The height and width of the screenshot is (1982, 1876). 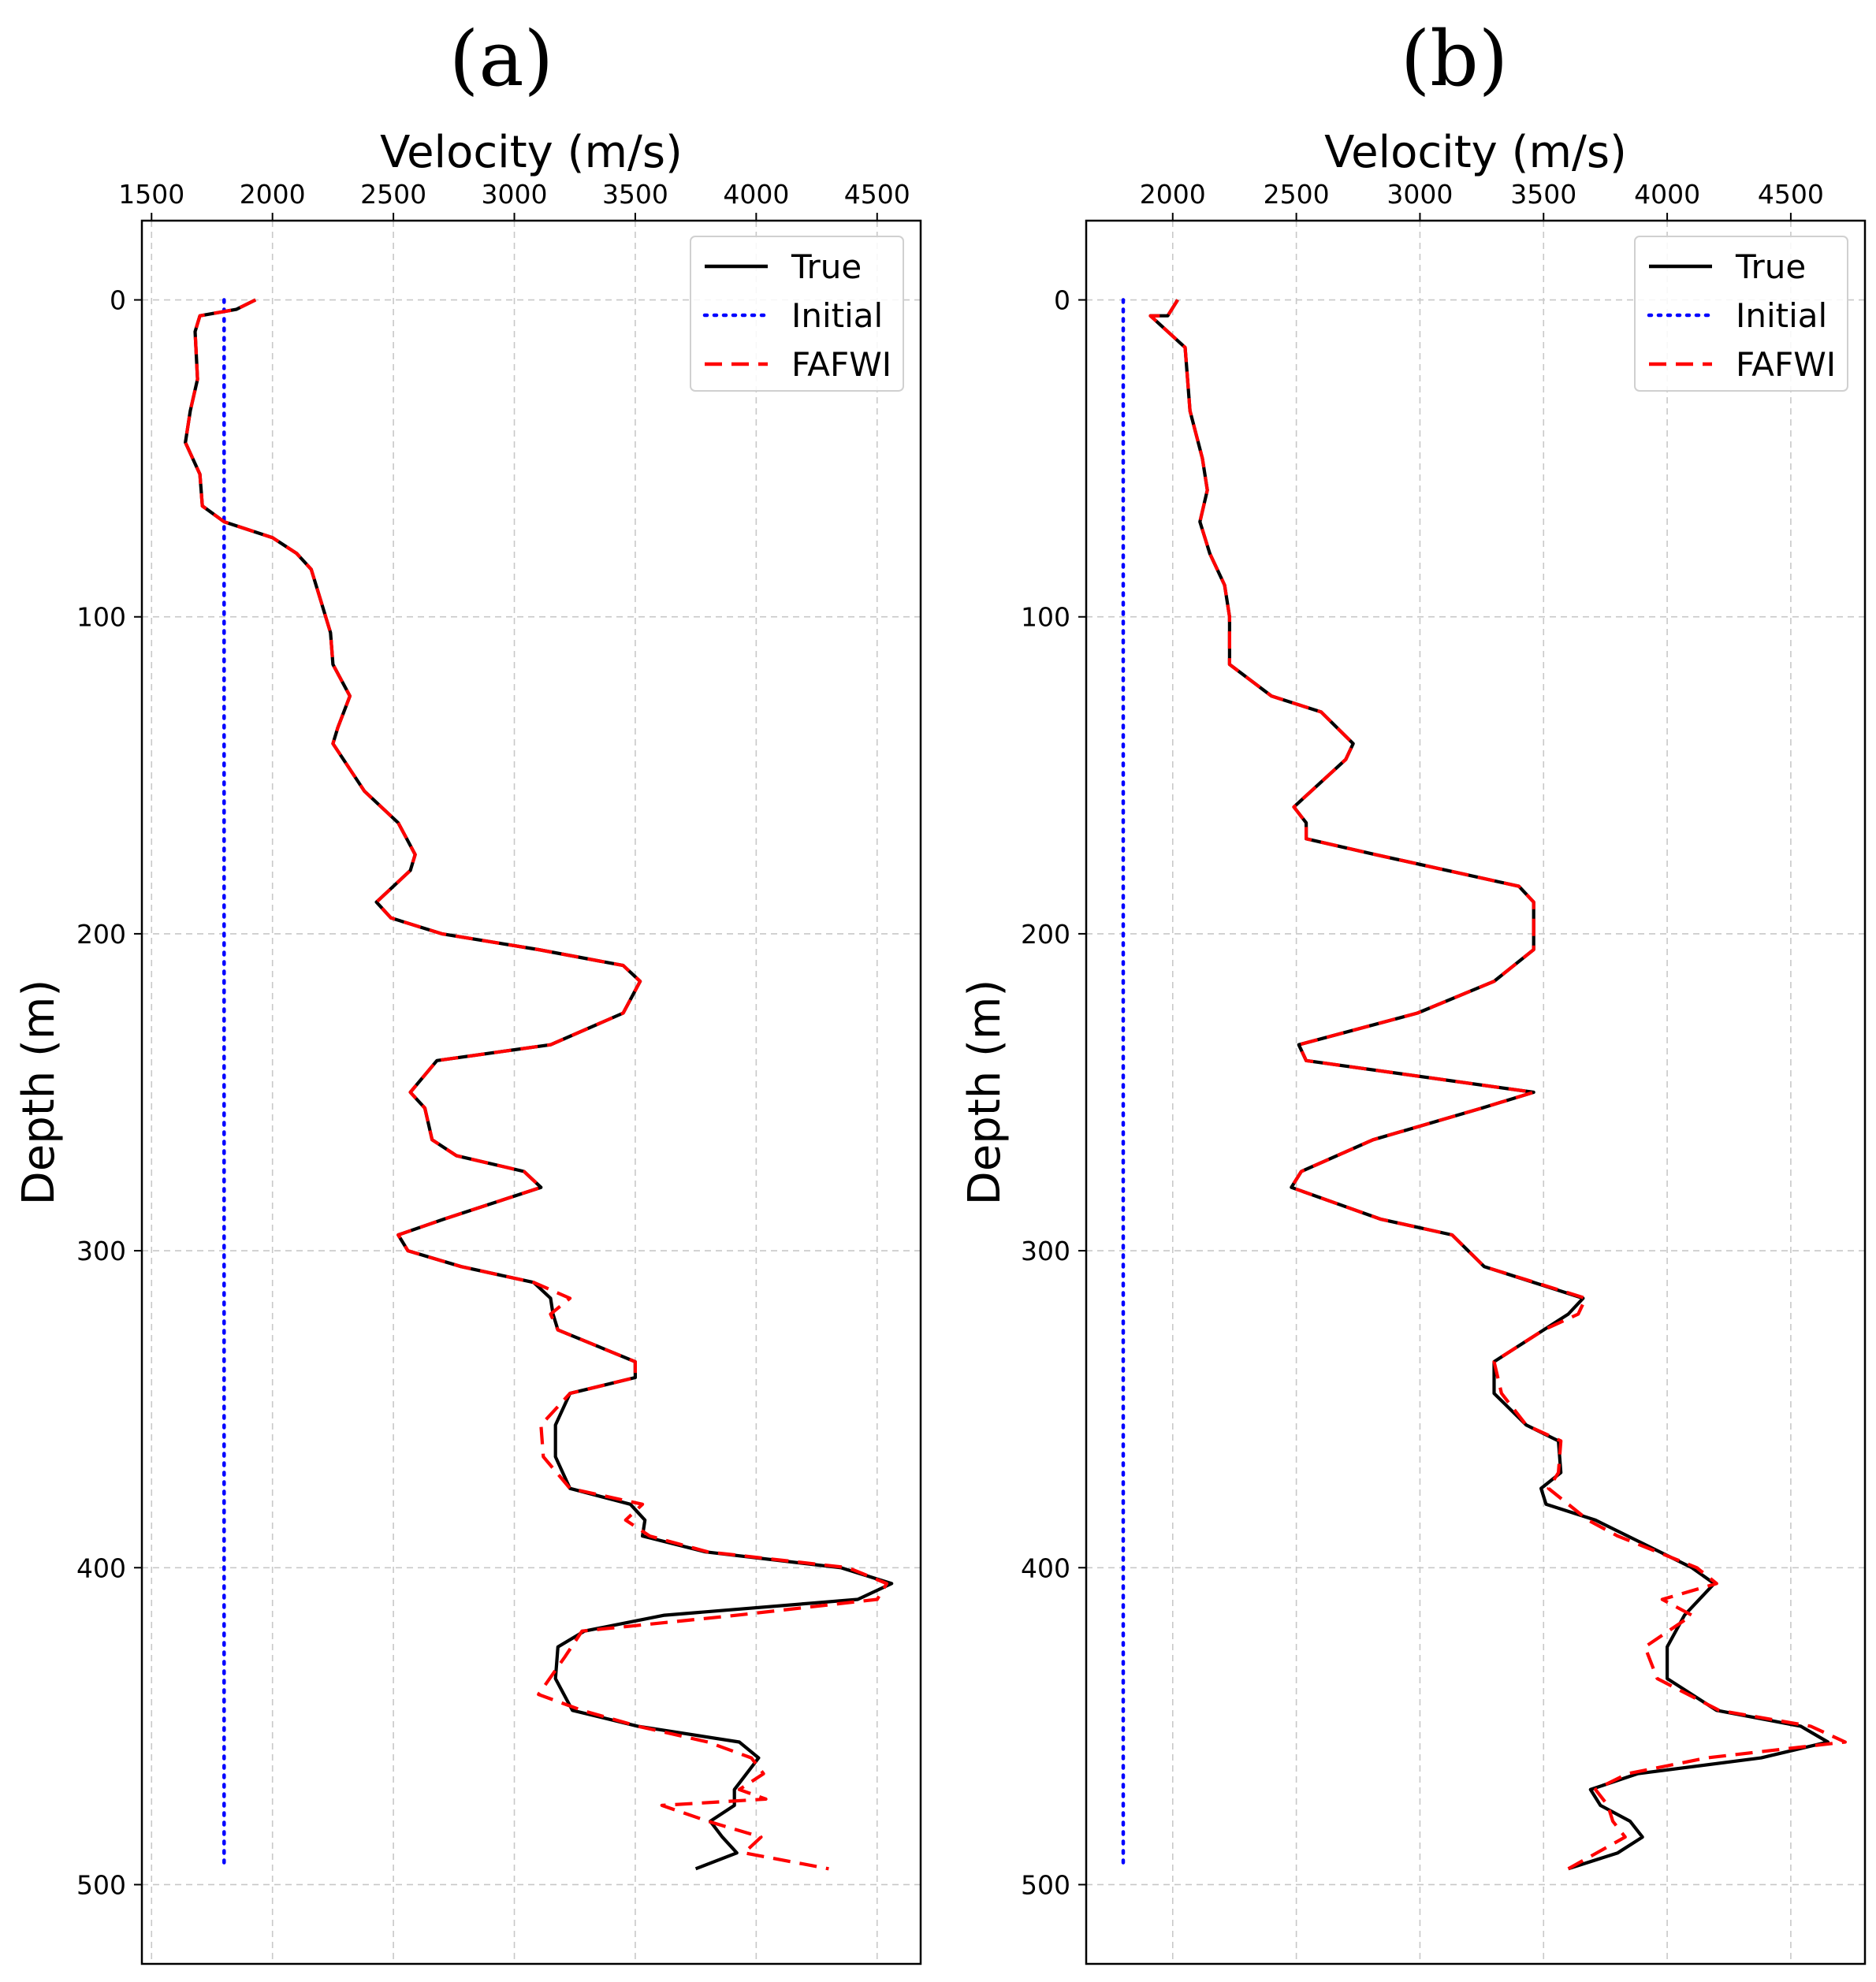 What do you see at coordinates (151, 194) in the screenshot?
I see `x-tick-label: 1500` at bounding box center [151, 194].